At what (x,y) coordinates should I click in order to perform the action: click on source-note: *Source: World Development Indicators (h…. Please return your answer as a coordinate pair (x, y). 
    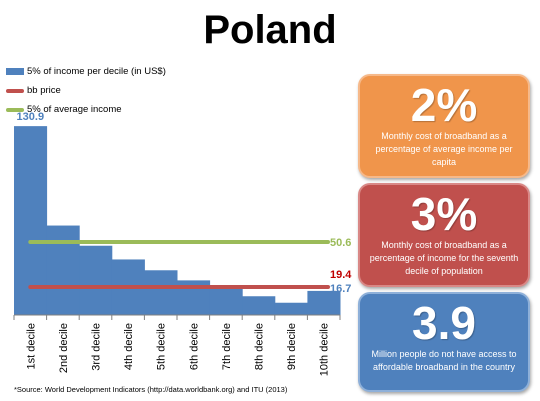
    Looking at the image, I should click on (151, 389).